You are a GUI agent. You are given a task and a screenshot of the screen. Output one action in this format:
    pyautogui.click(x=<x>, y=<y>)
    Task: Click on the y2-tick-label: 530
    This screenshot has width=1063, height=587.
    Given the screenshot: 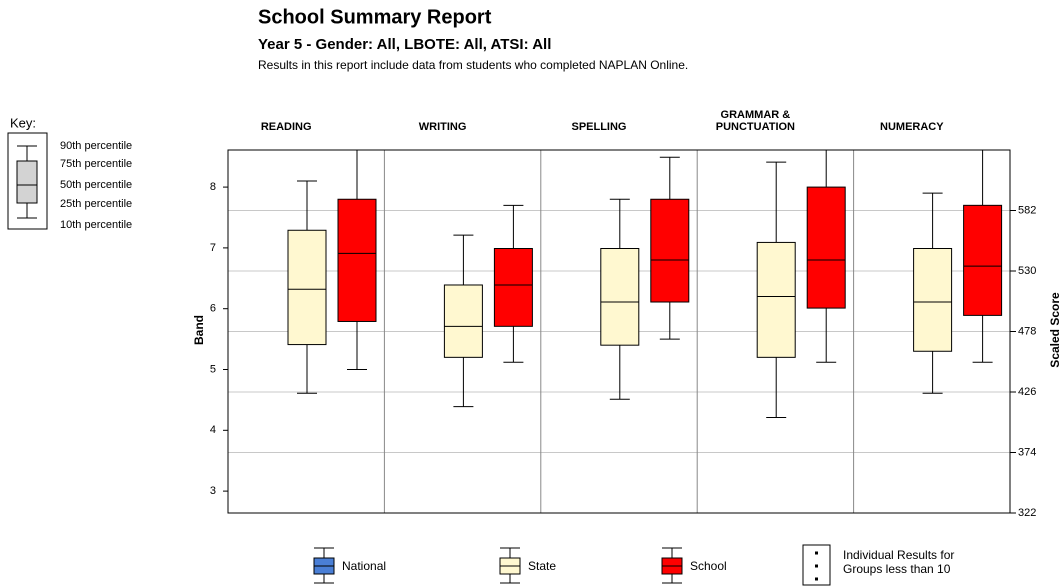 What is the action you would take?
    pyautogui.click(x=1027, y=271)
    